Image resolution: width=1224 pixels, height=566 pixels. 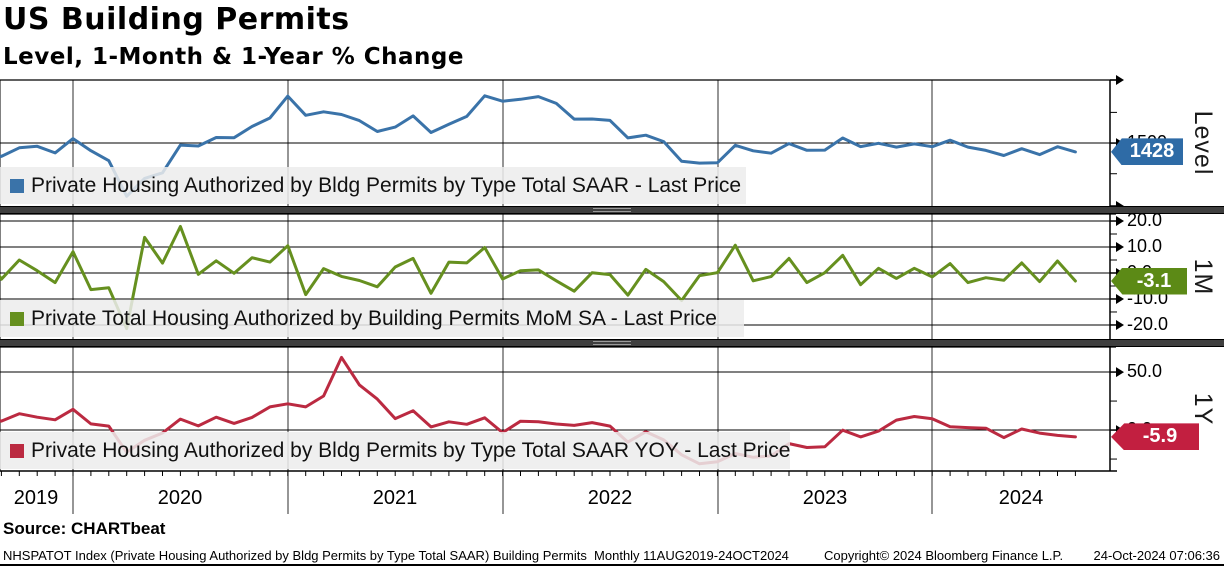 What do you see at coordinates (1203, 409) in the screenshot?
I see `axis-title-1y: 1Y` at bounding box center [1203, 409].